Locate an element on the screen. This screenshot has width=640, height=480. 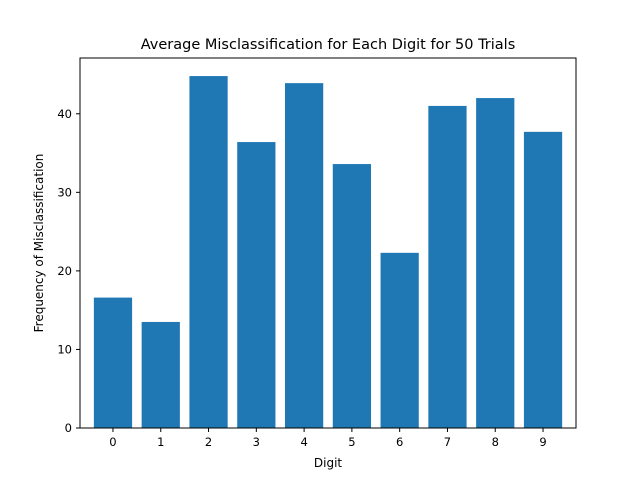
y-axis-ticks: 0 10 20 30 40 is located at coordinates (68, 271).